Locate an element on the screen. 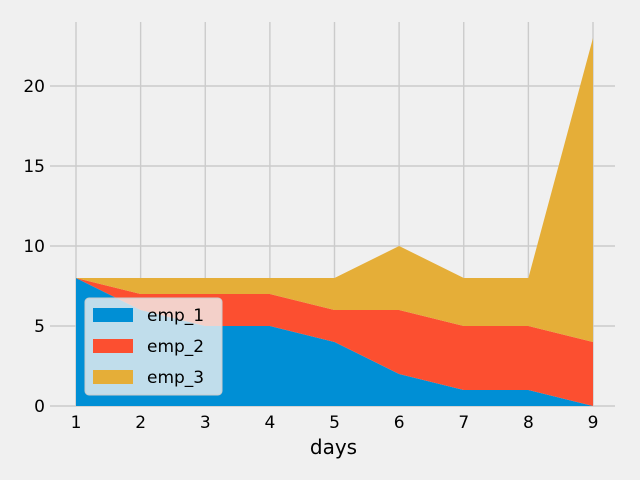 The width and height of the screenshot is (640, 480). x-tick-label: 7 is located at coordinates (463, 423).